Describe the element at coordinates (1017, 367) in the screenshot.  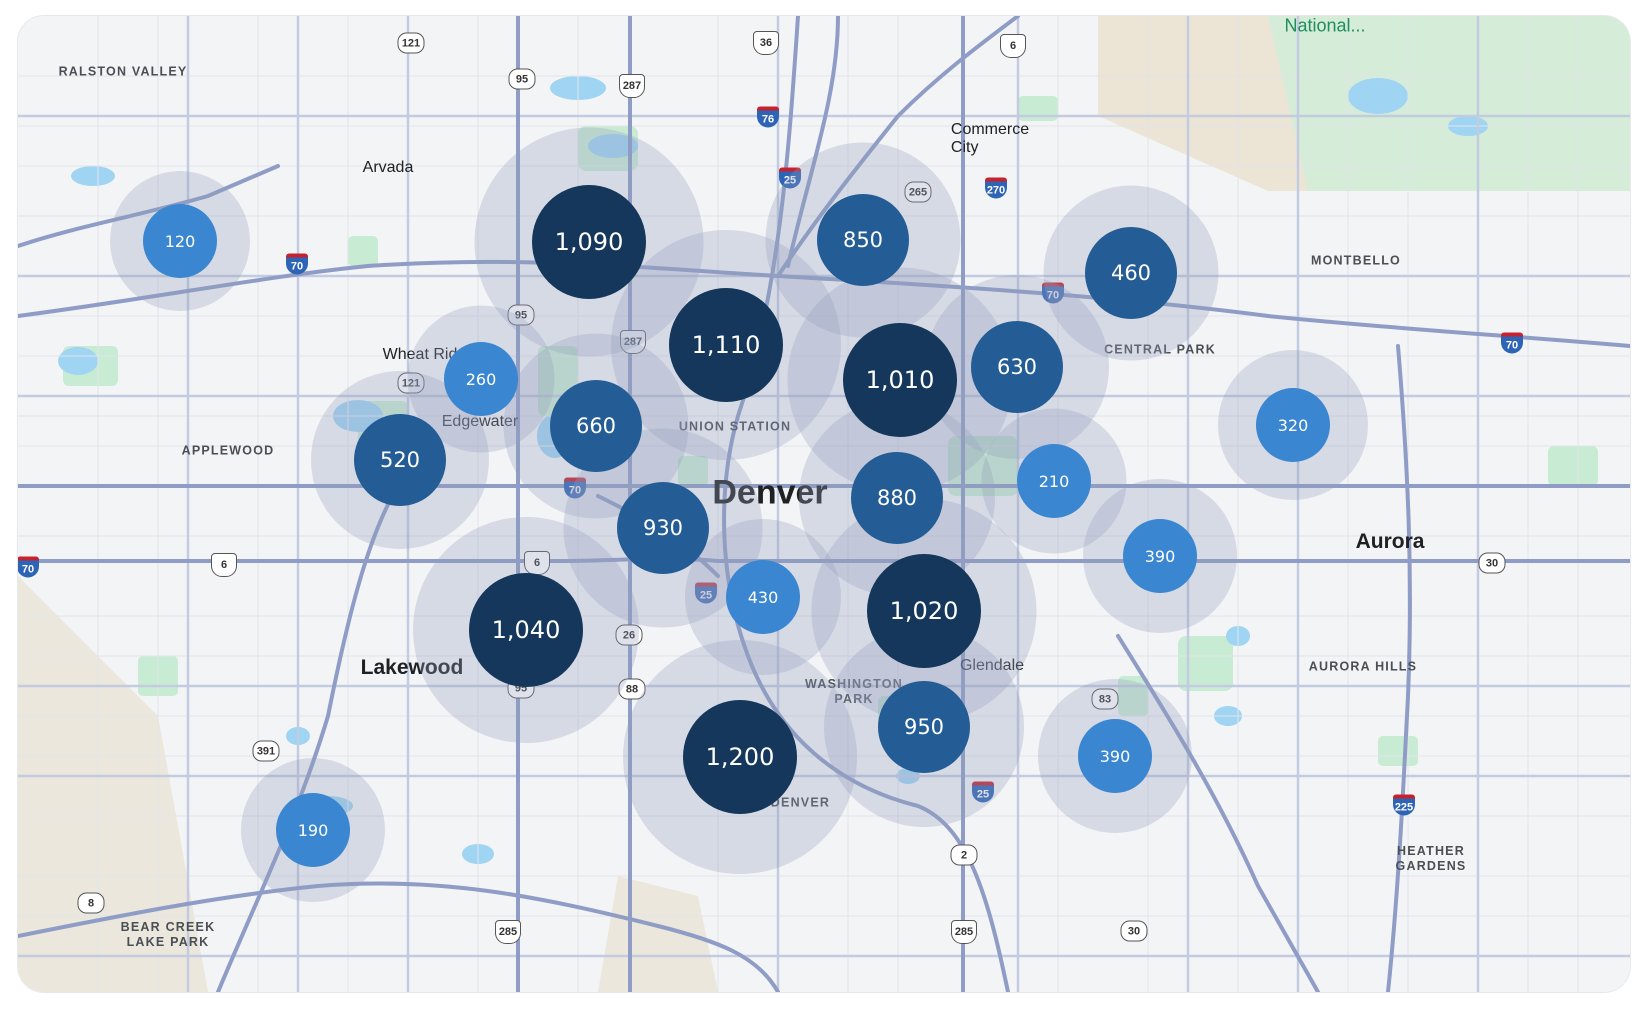
I see `cluster-marker: 630` at that location.